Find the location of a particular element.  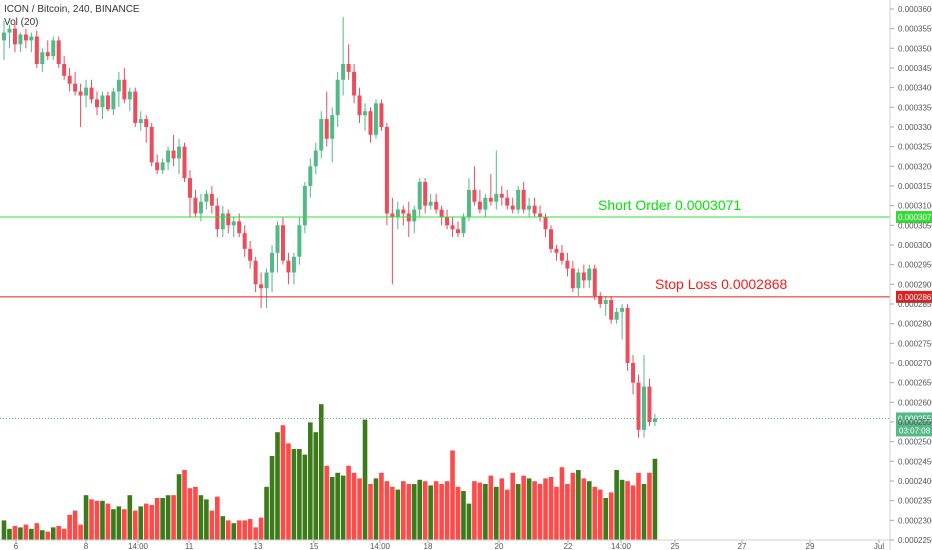

time-tick-label: 27 is located at coordinates (742, 546).